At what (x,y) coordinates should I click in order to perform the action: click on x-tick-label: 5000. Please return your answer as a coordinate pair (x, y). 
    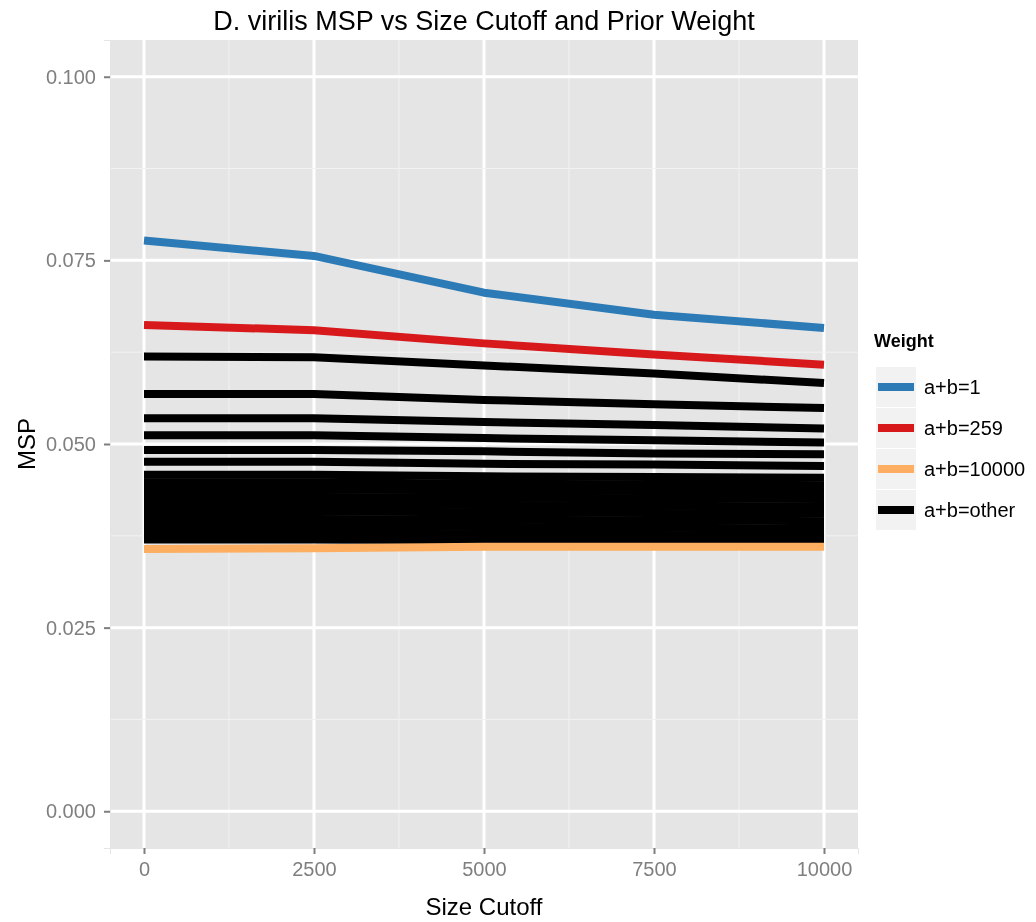
    Looking at the image, I should click on (484, 869).